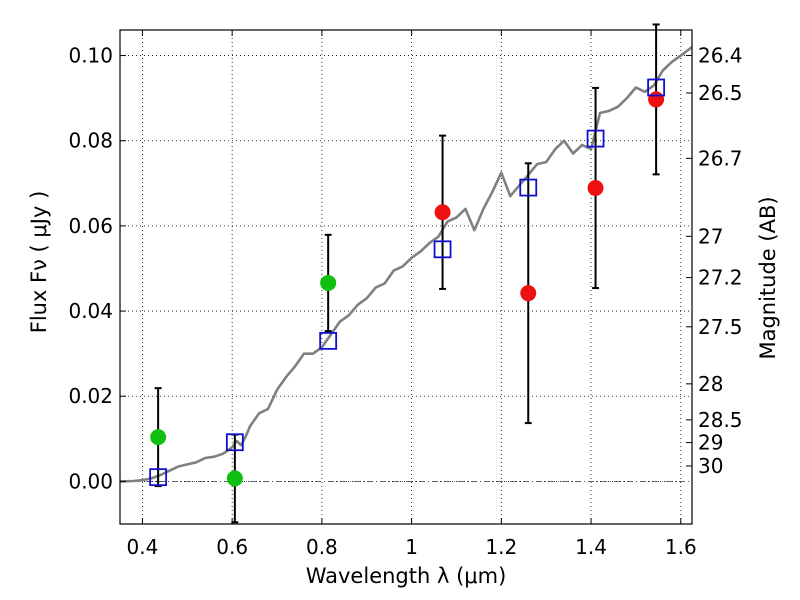 The width and height of the screenshot is (800, 600). I want to click on magnitude-tick-label: 30, so click(710, 466).